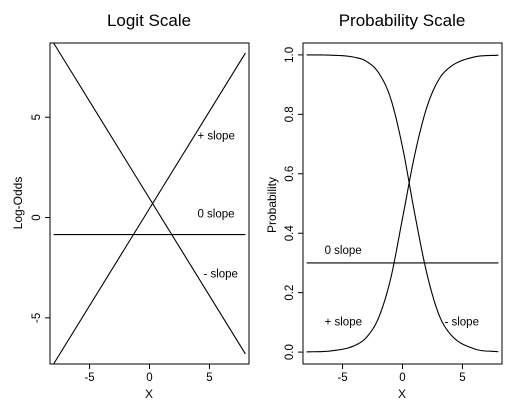 This screenshot has width=515, height=410. Describe the element at coordinates (18, 203) in the screenshot. I see `y-axis-label: Log-Odds` at that location.